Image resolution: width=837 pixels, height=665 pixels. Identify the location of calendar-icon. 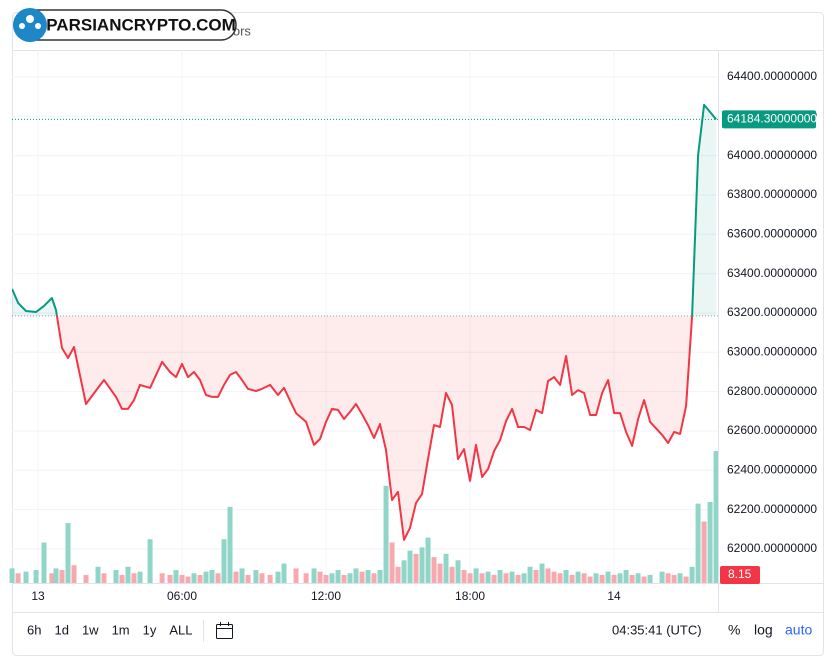
(224, 630).